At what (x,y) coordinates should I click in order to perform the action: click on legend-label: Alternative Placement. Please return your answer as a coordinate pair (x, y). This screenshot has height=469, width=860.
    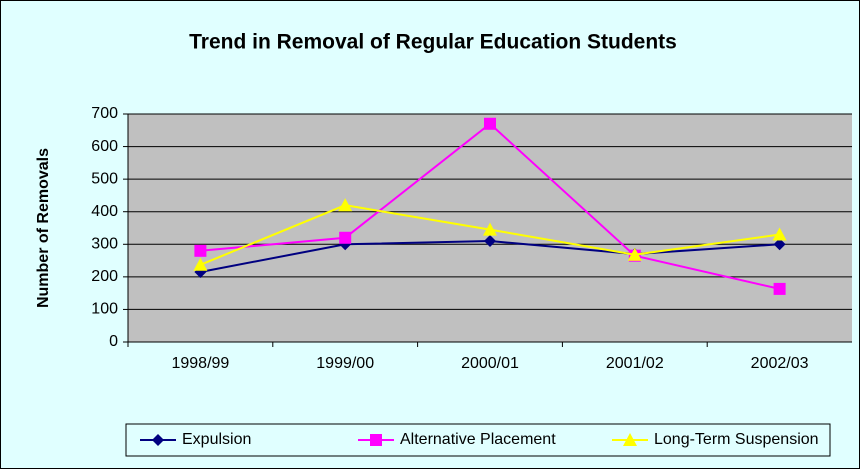
    Looking at the image, I should click on (478, 439).